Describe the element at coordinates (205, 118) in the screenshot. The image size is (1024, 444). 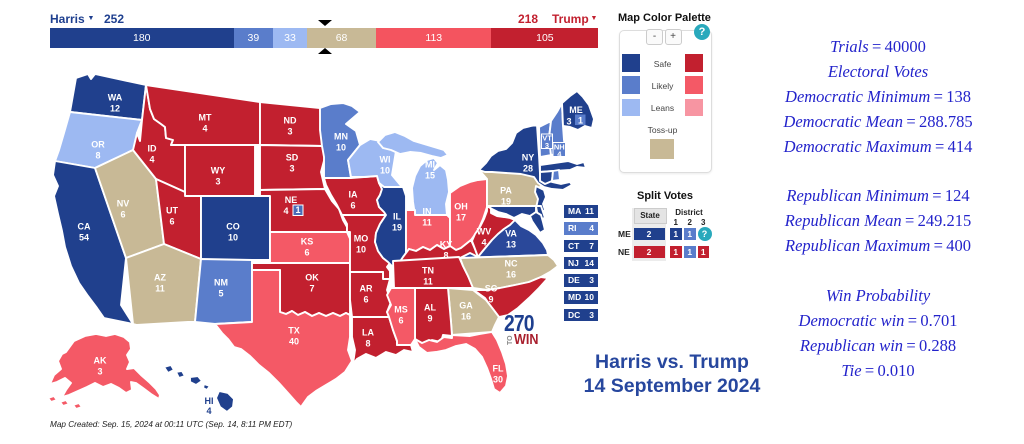
I see `svg-text: MT` at that location.